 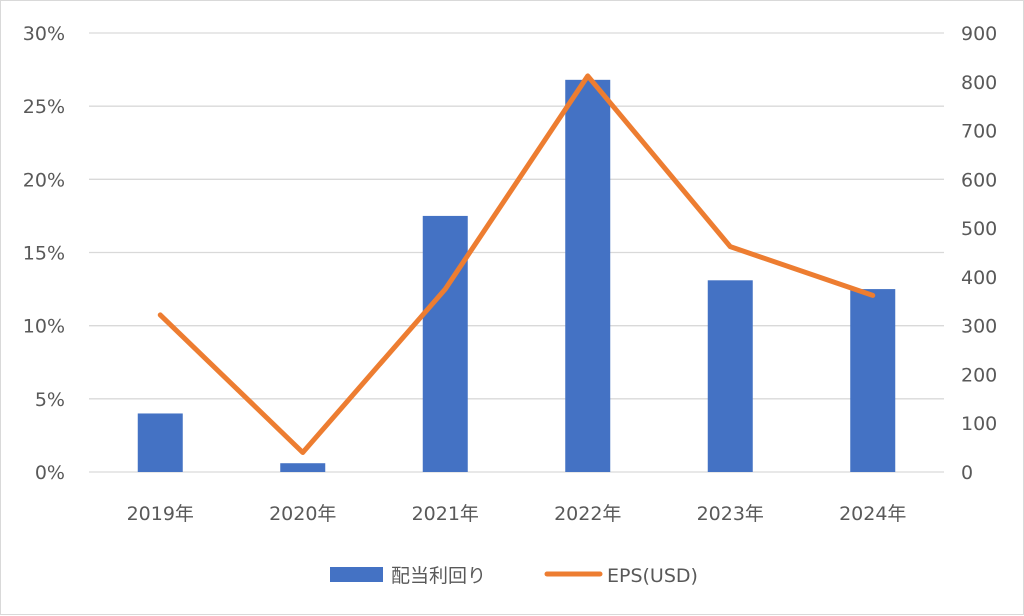 I want to click on left-tick-label: 15%, so click(x=44, y=254).